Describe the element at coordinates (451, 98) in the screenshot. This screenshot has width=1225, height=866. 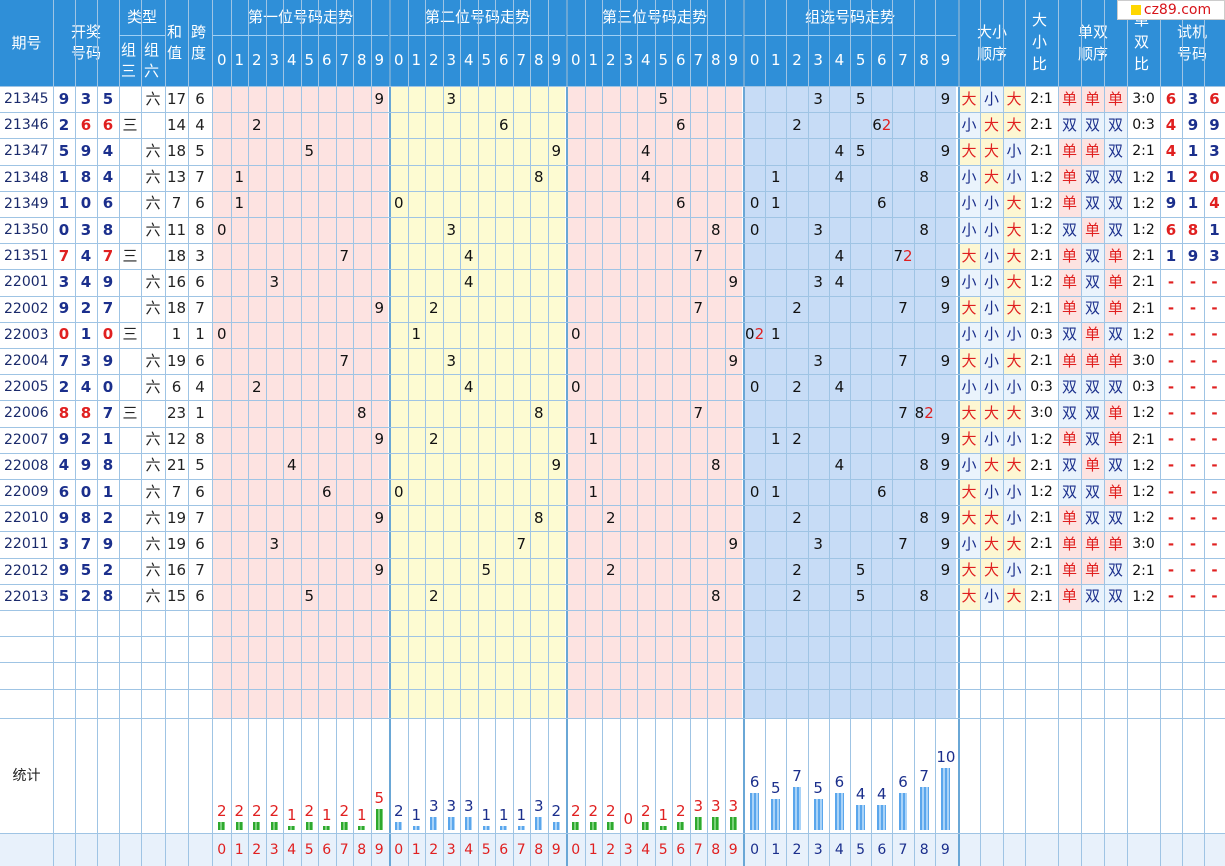
I see `pos2-mark: 3` at that location.